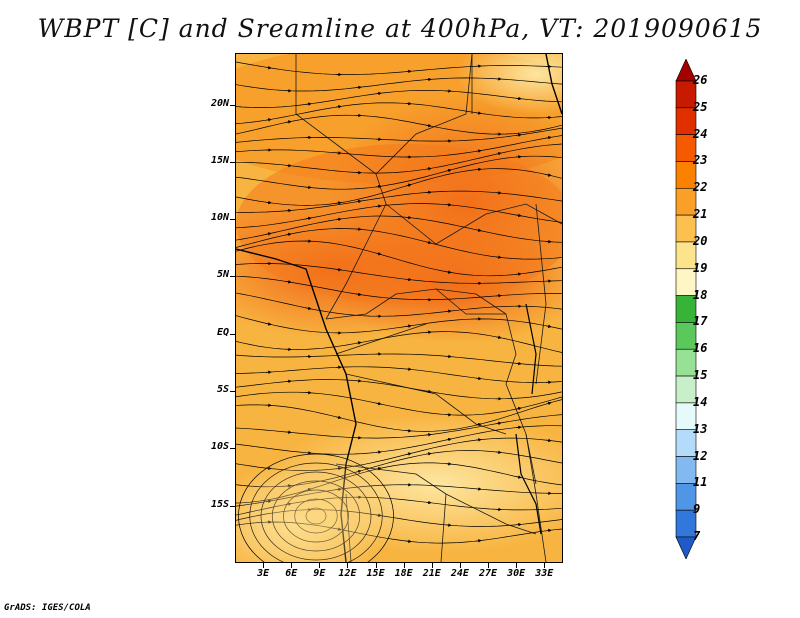 Image resolution: width=800 pixels, height=618 pixels. I want to click on colorbar-label: 15, so click(700, 375).